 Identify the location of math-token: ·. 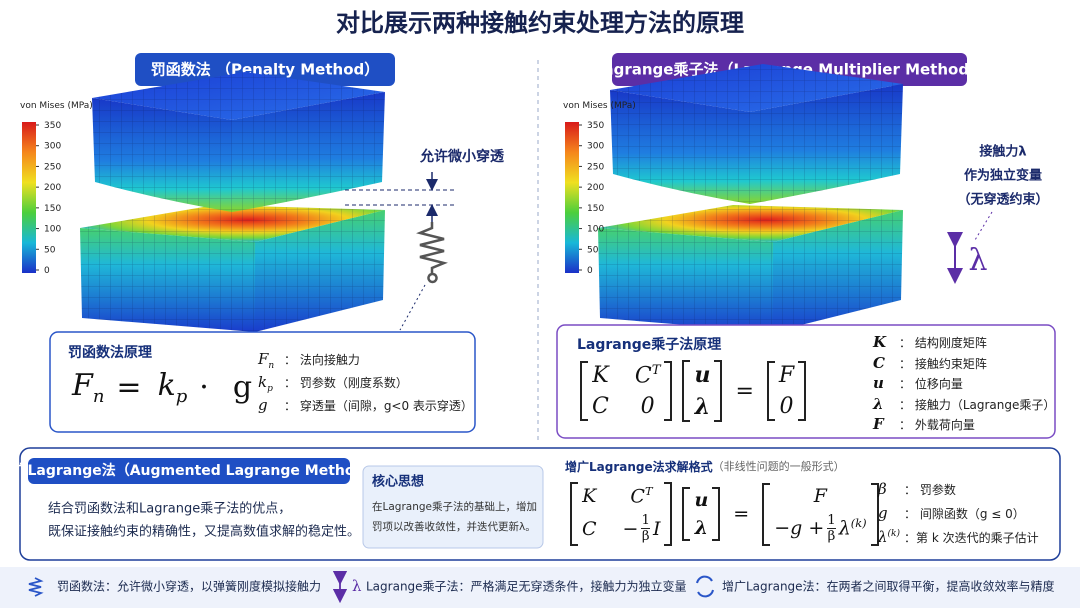
(204, 387).